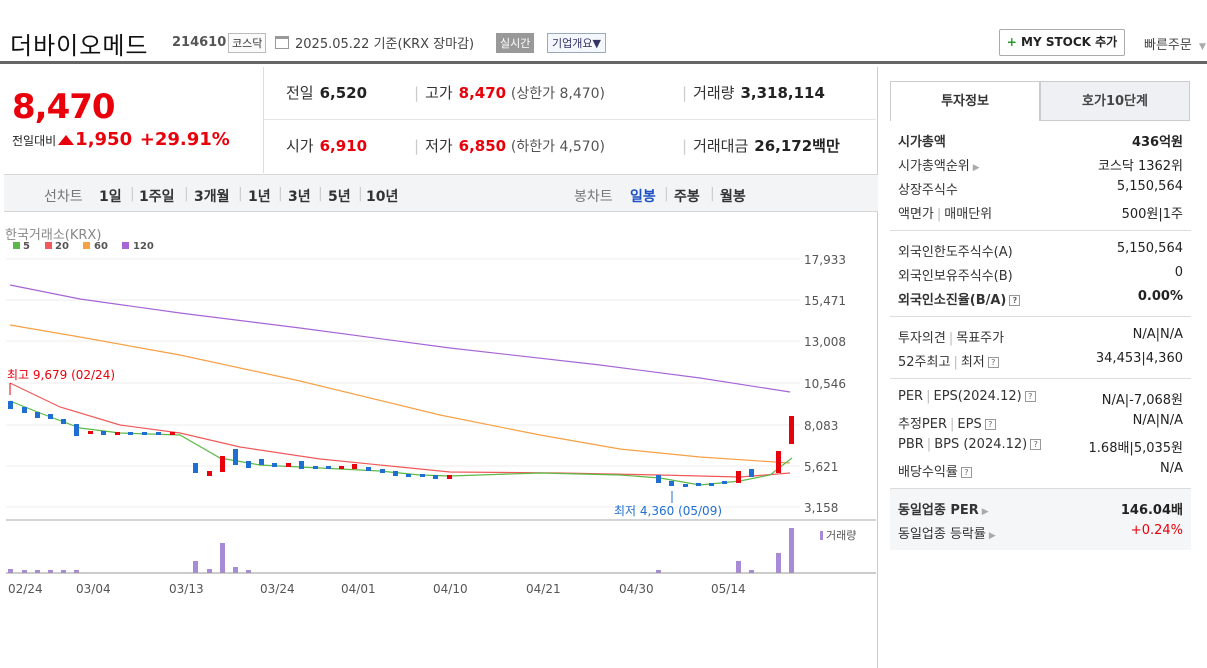 The height and width of the screenshot is (668, 1207). Describe the element at coordinates (947, 532) in the screenshot. I see `row-label: 동일업종 등락률 ▶` at that location.